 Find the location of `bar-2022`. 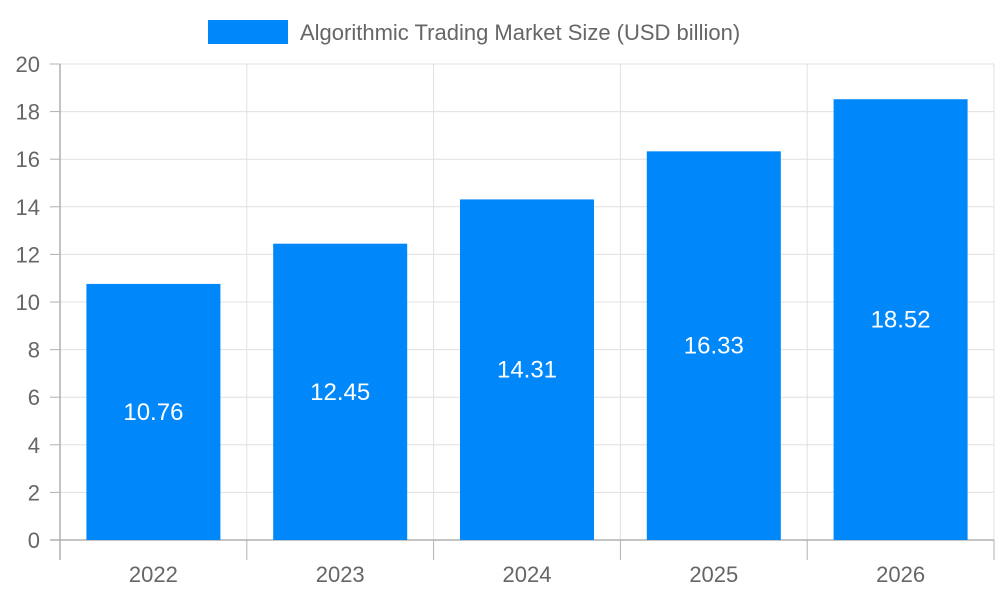

bar-2022 is located at coordinates (153, 411).